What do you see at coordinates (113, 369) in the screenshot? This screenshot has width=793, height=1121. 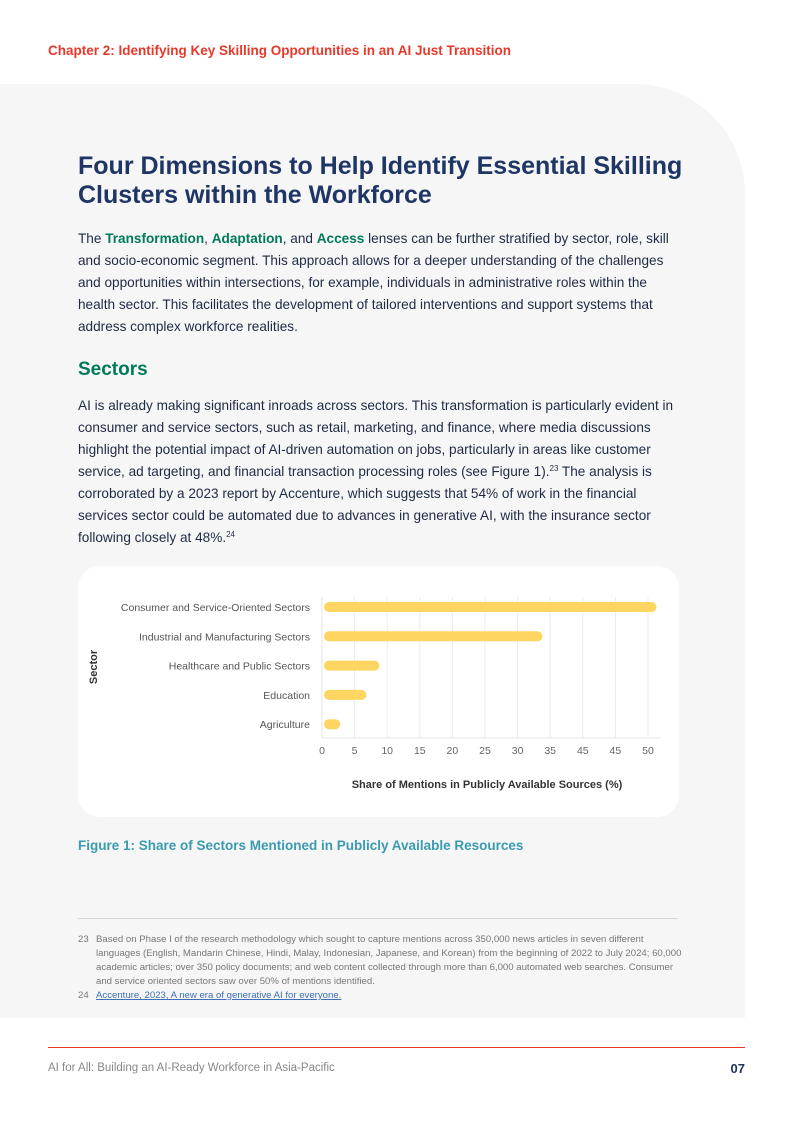 I see `sectors-heading: Sectors` at bounding box center [113, 369].